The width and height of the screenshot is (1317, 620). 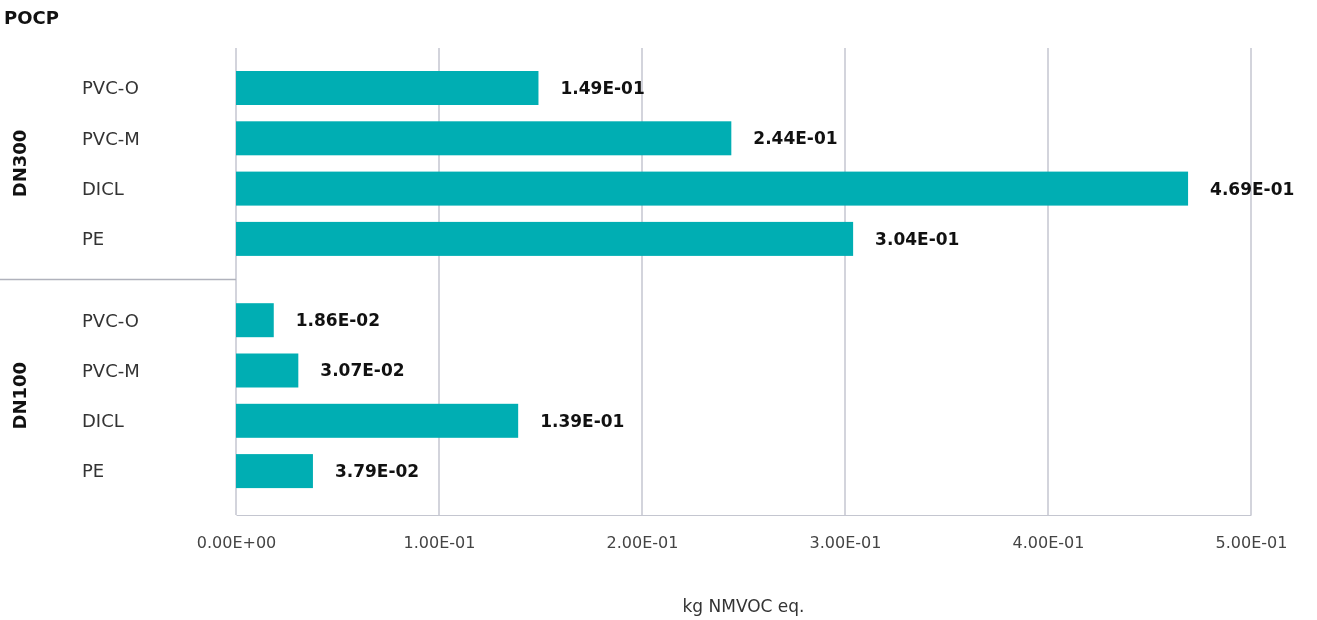 What do you see at coordinates (338, 320) in the screenshot?
I see `data-label: 1.86E-02` at bounding box center [338, 320].